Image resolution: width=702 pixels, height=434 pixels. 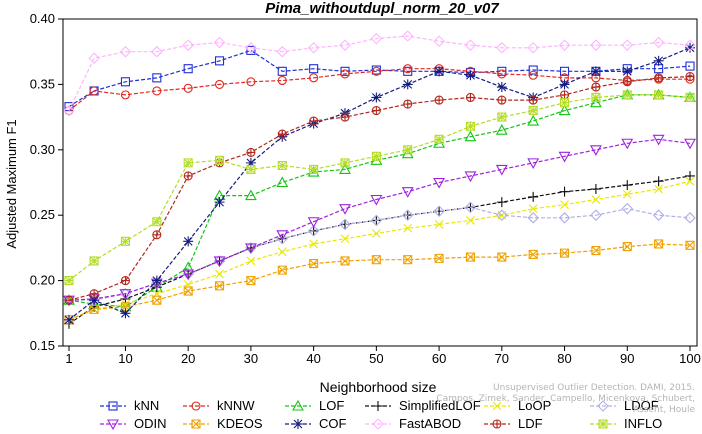 What do you see at coordinates (376, 358) in the screenshot?
I see `x-tick-label: 50` at bounding box center [376, 358].